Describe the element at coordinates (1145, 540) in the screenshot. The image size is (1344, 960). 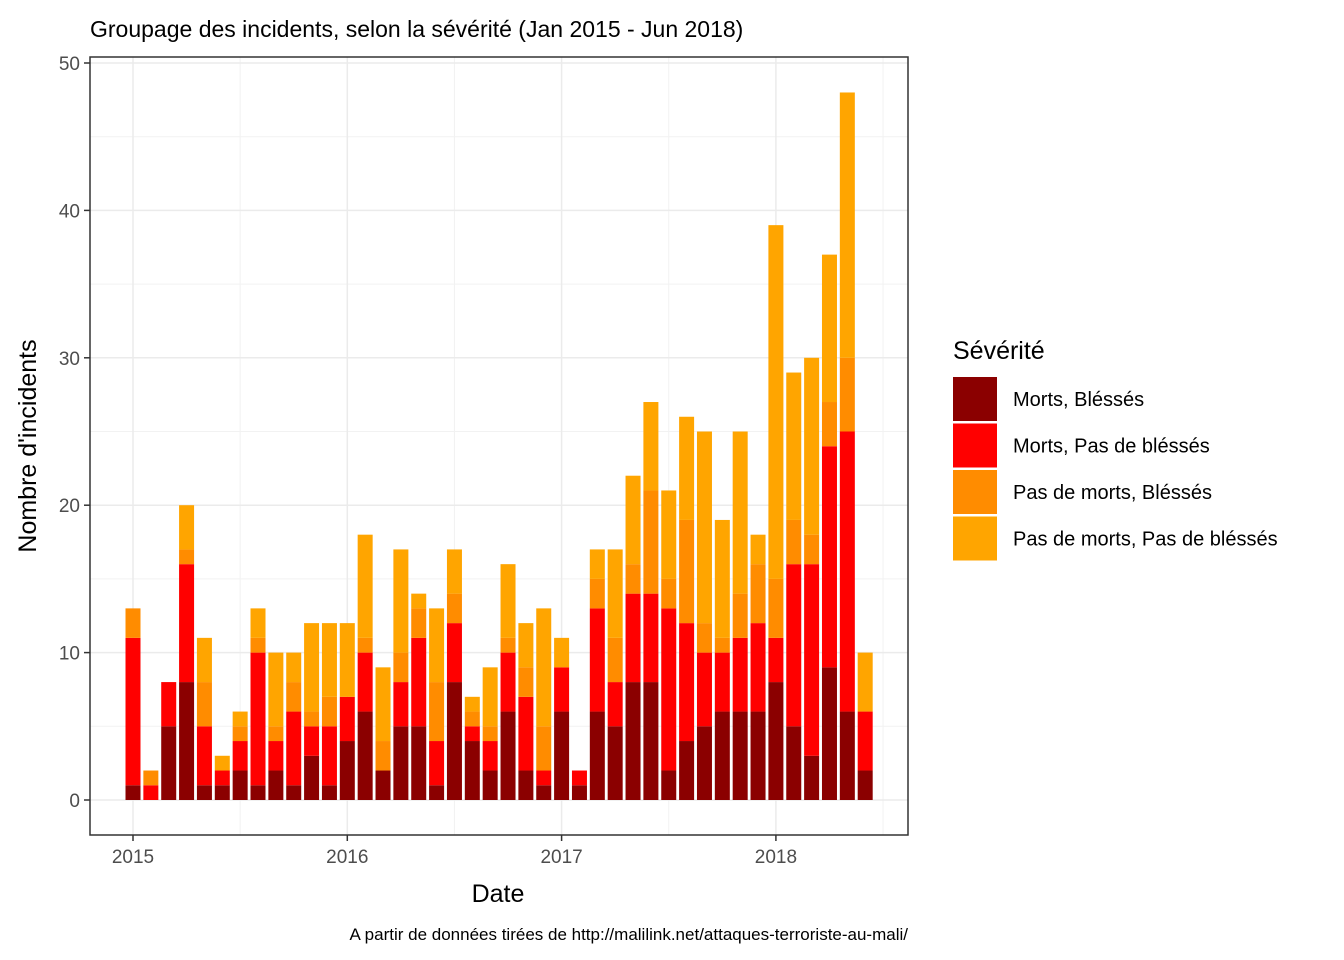
I see `legend-label: Pas de morts, Pas de bléssés` at that location.